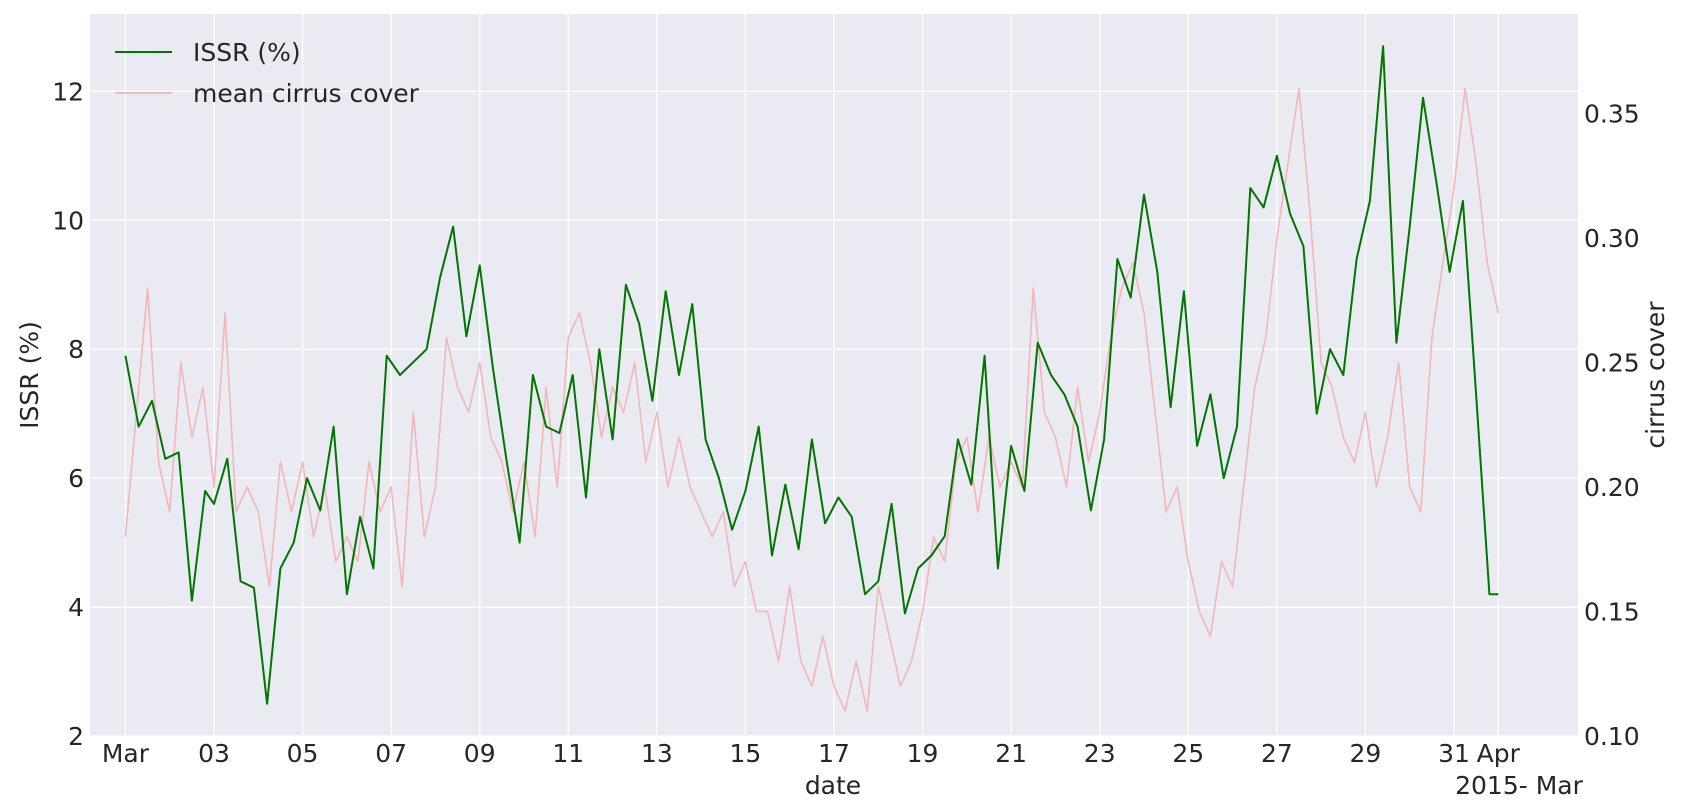 The width and height of the screenshot is (1686, 802). Describe the element at coordinates (76, 736) in the screenshot. I see `y-tick-label-left: 2` at that location.